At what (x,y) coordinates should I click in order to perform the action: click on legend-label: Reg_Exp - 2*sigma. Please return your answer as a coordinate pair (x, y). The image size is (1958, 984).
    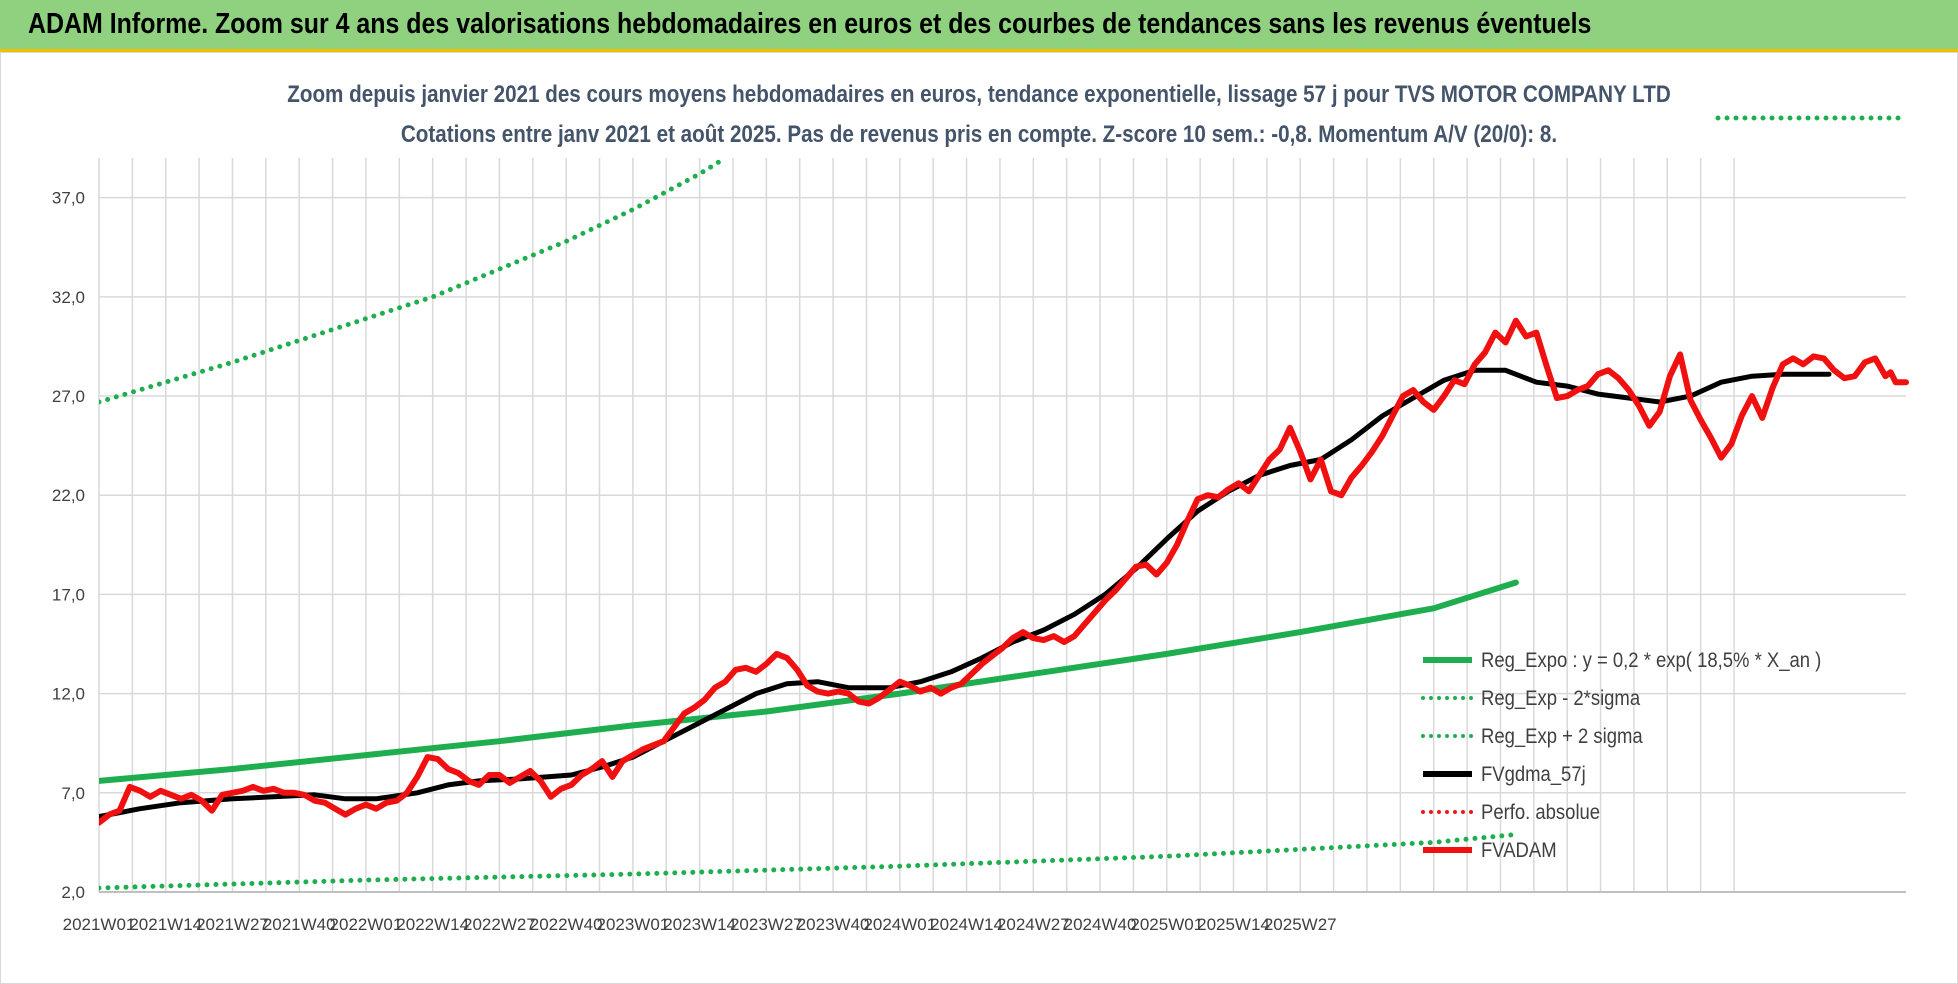
    Looking at the image, I should click on (1560, 698).